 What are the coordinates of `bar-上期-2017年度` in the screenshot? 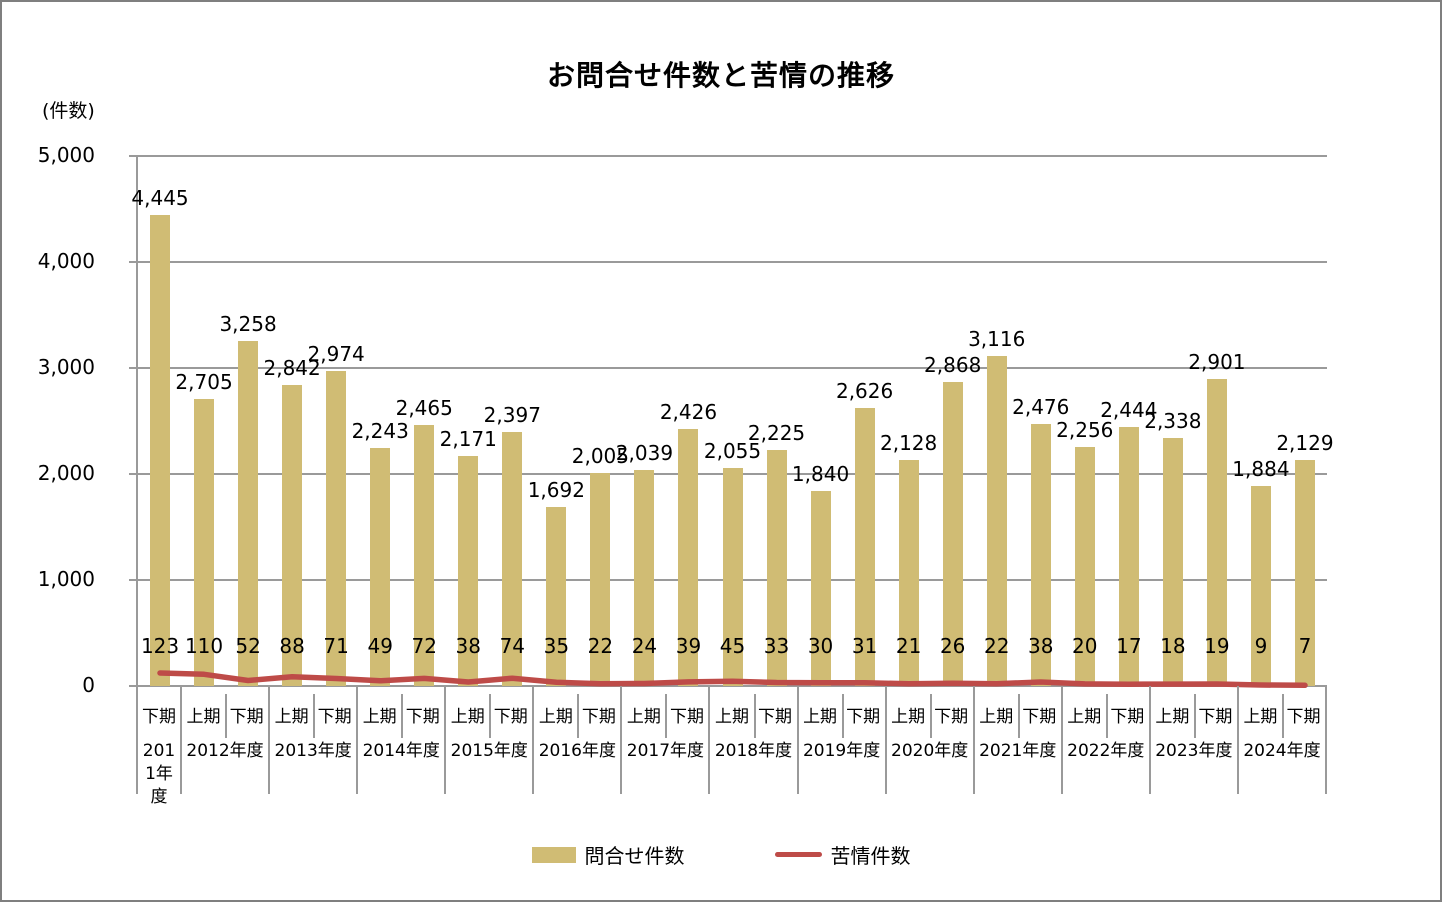 It's located at (644, 577).